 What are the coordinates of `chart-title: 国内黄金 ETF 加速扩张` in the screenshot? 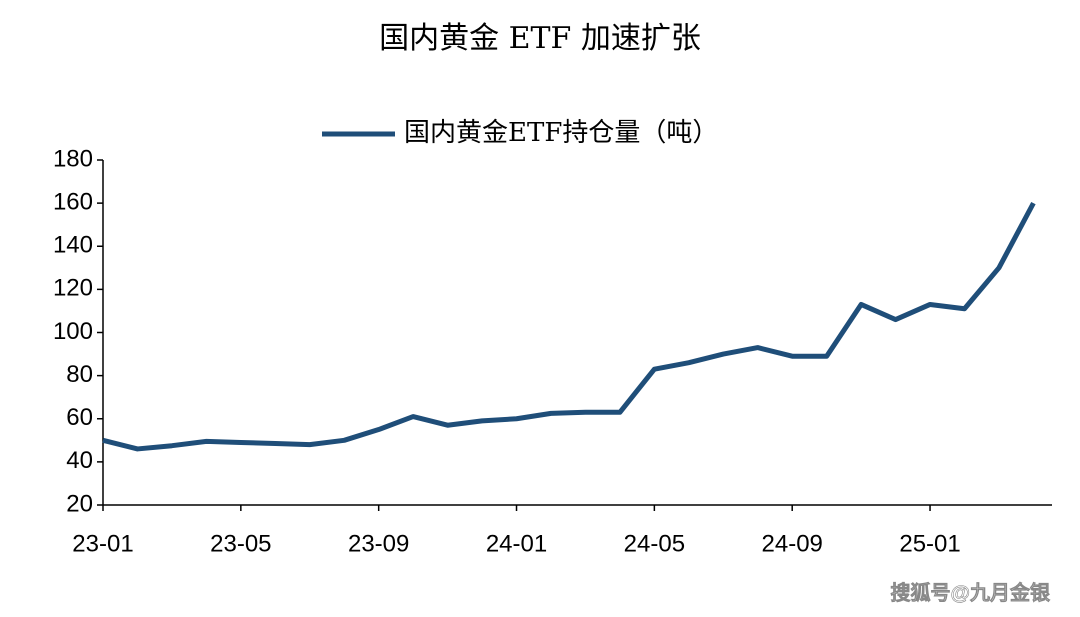 It's located at (540, 38).